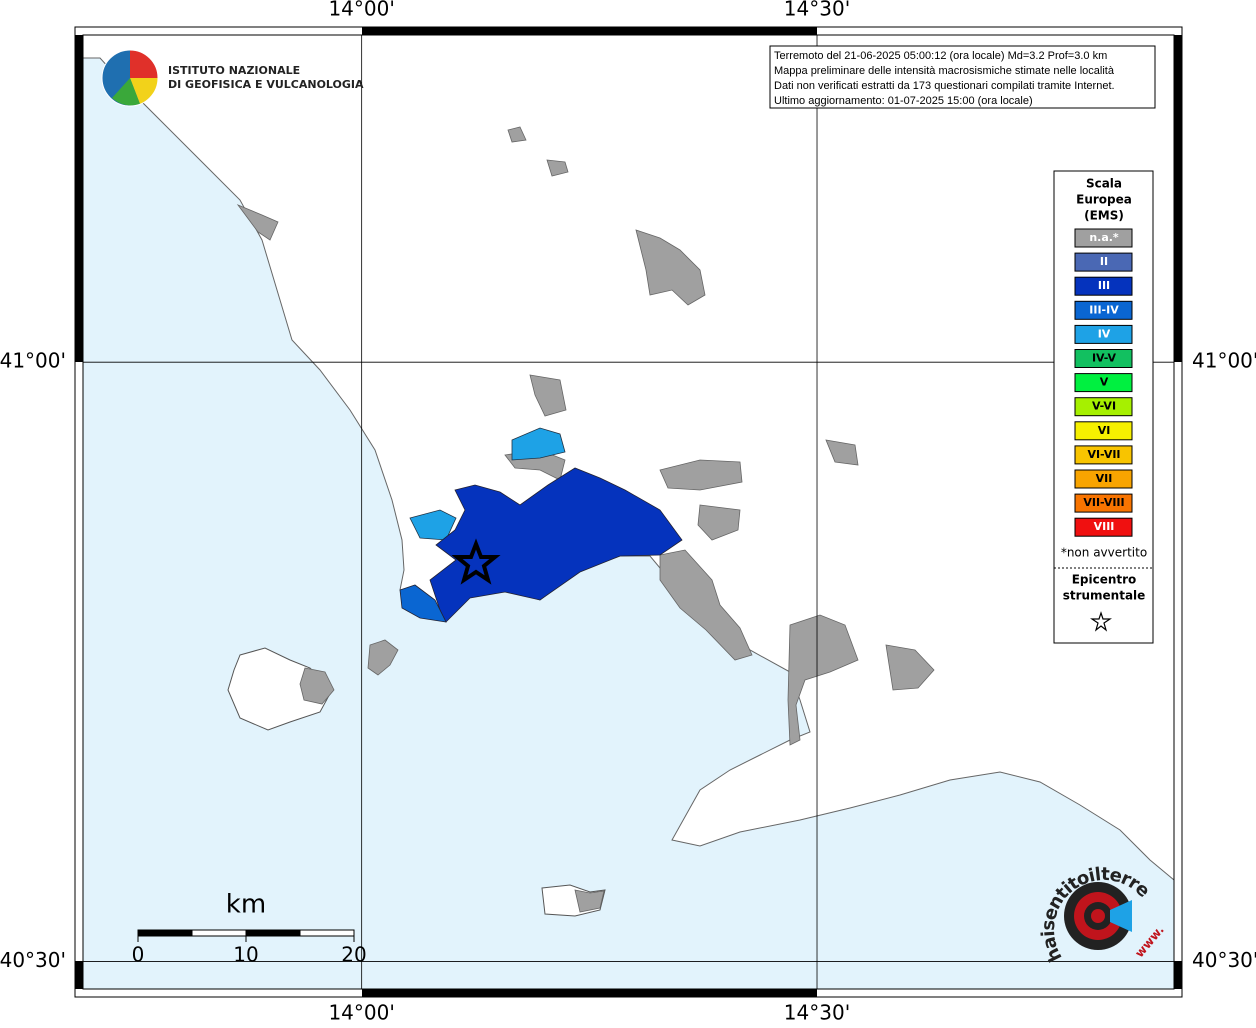 This screenshot has width=1256, height=1028. Describe the element at coordinates (1101, 621) in the screenshot. I see `legend-star` at that location.